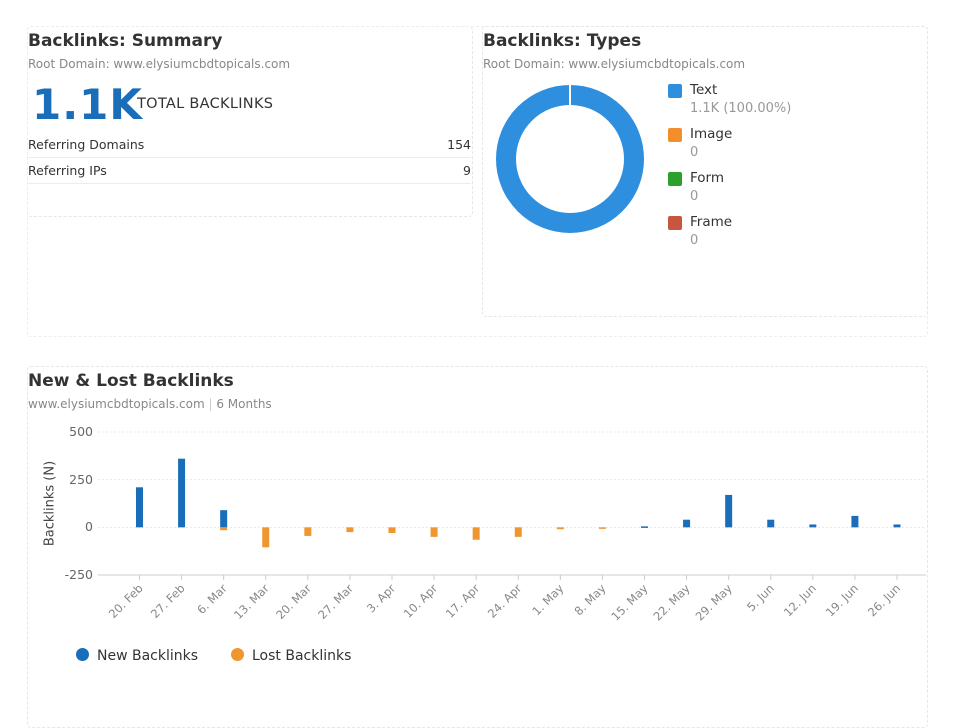  Describe the element at coordinates (675, 223) in the screenshot. I see `frame-swatch-icon` at that location.